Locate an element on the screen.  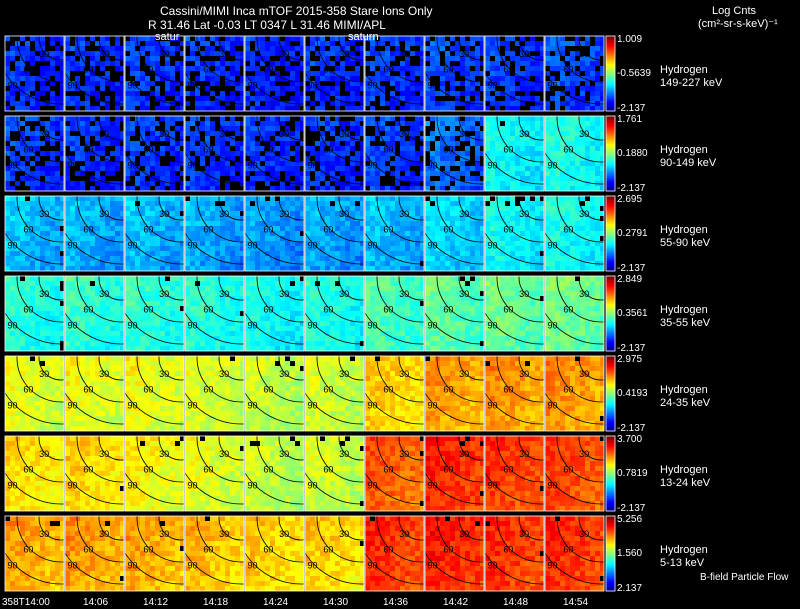
energy-range-label: 149-227 keV is located at coordinates (691, 83).